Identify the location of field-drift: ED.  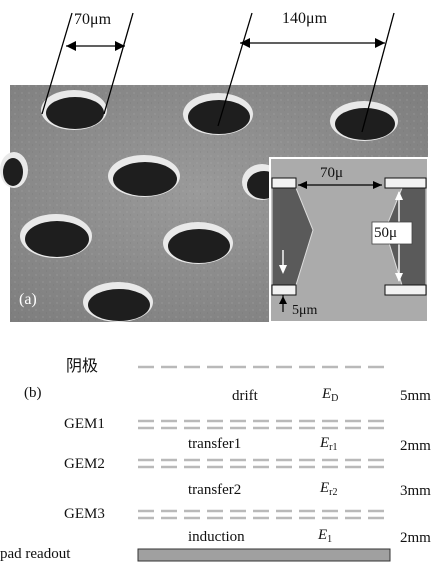
(330, 395).